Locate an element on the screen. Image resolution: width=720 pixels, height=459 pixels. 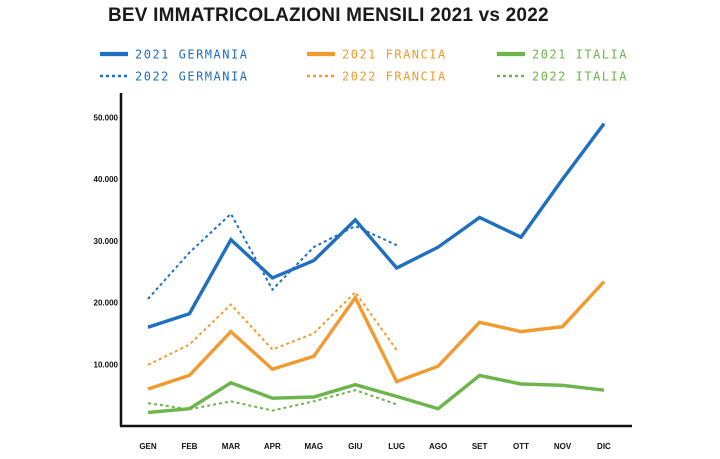
series-line-2022-italia is located at coordinates (272, 400).